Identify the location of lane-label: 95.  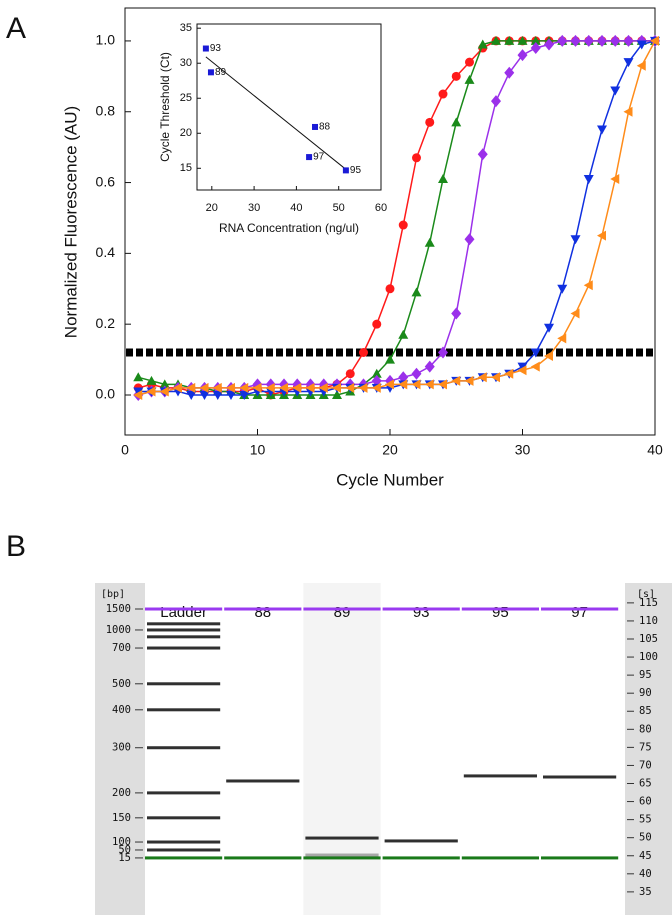
(500, 612).